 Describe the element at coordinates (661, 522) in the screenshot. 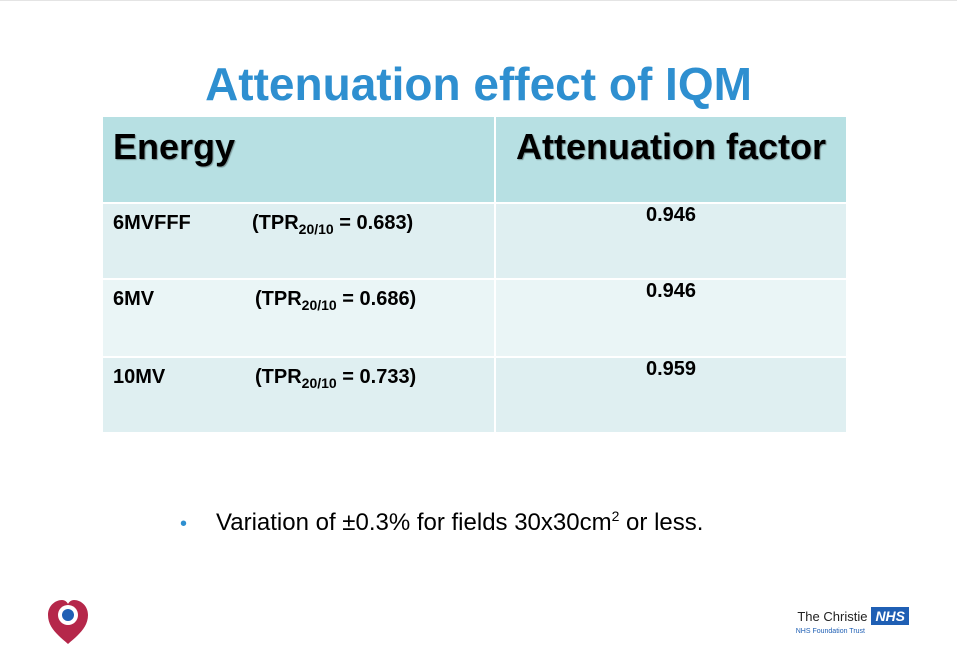

I see `bullet-text-end: or less.` at that location.